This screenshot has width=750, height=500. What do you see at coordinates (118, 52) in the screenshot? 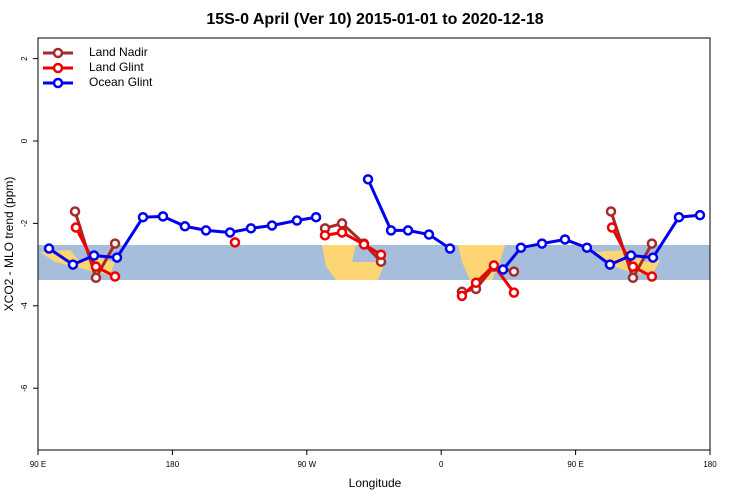
I see `legend-label: Land Nadir` at bounding box center [118, 52].